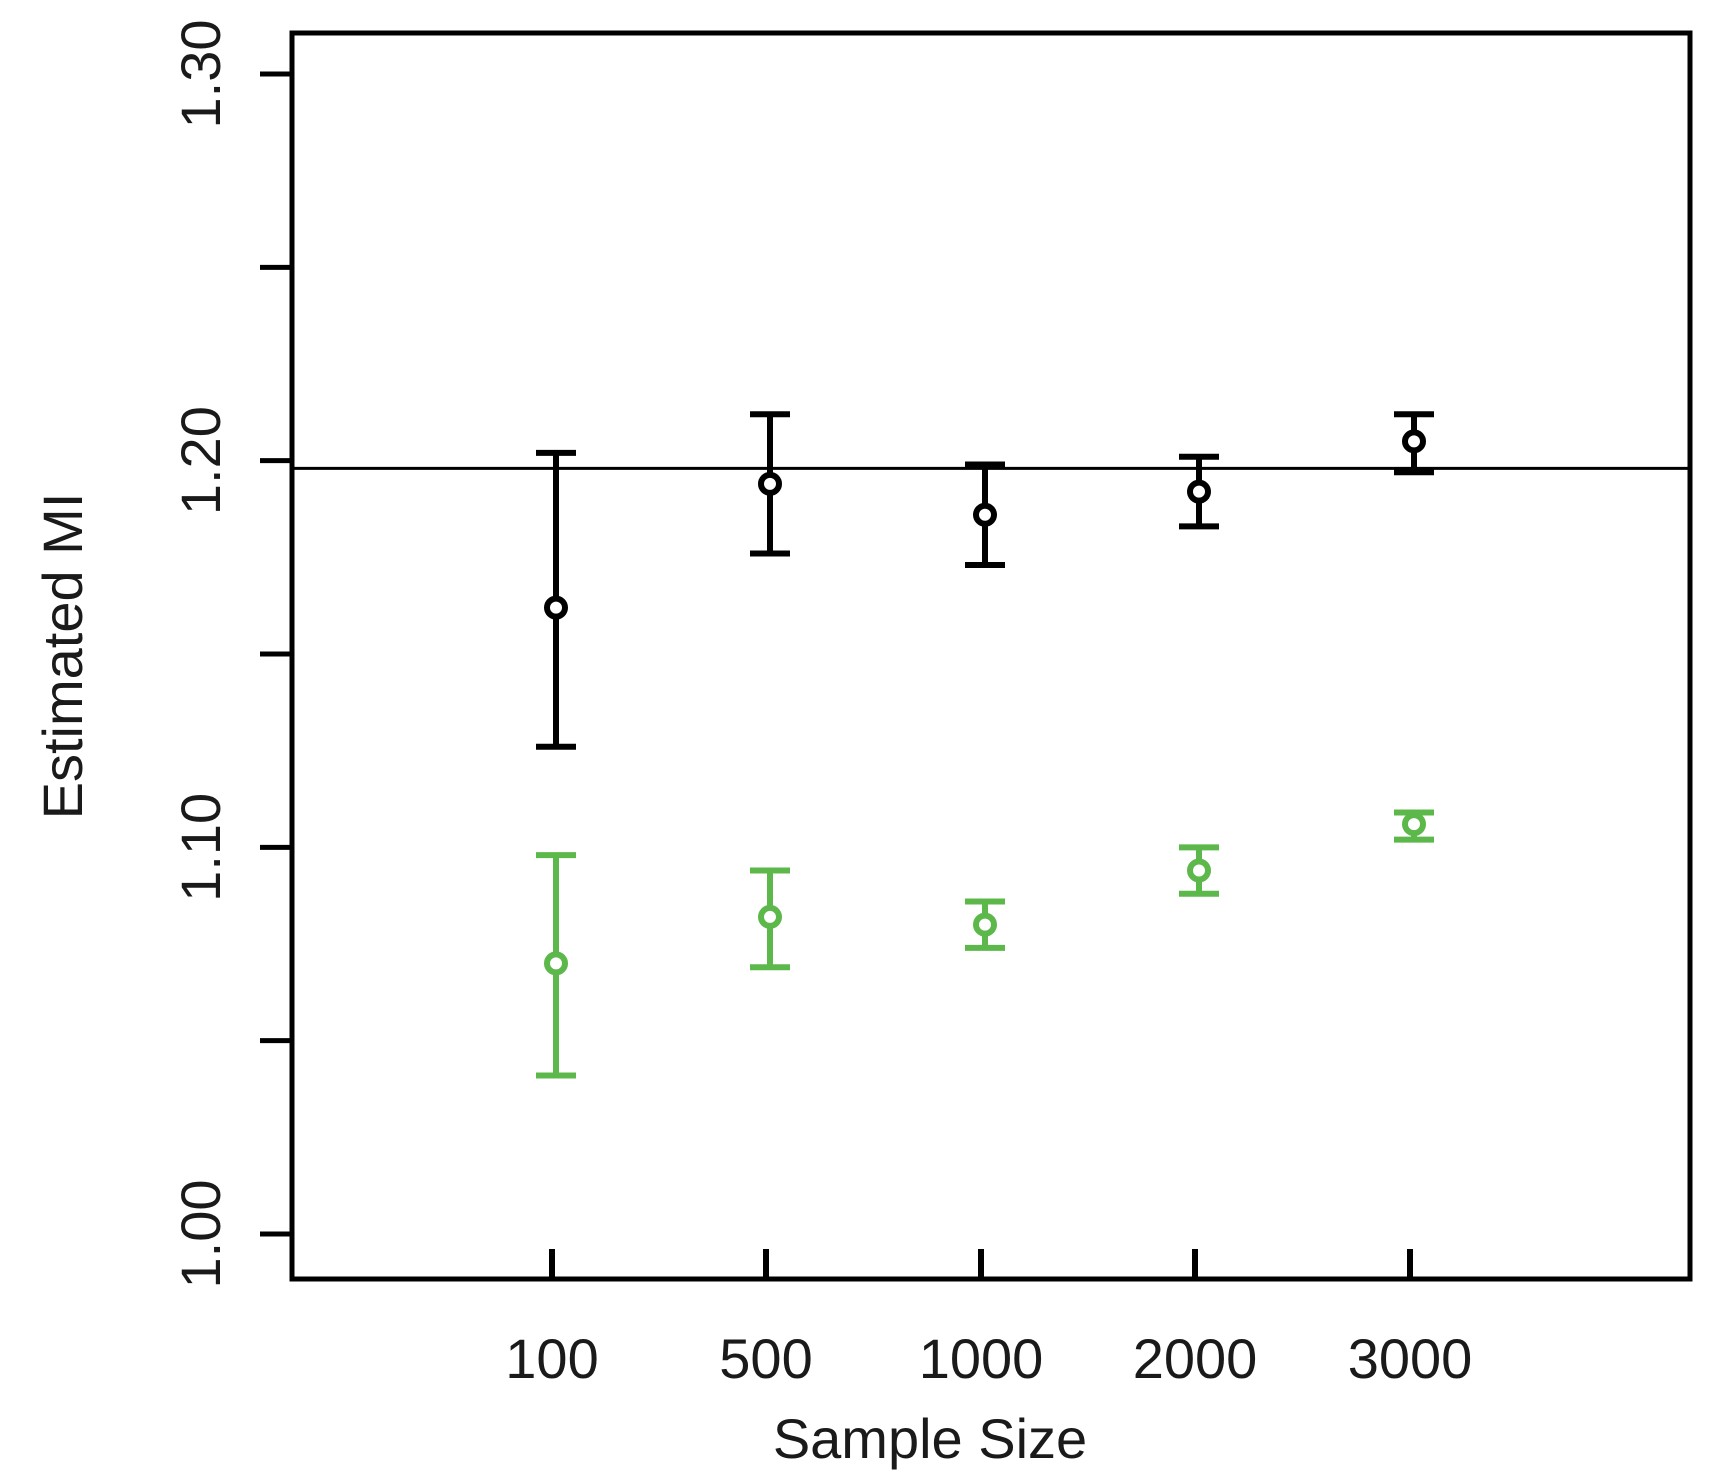 Image resolution: width=1712 pixels, height=1481 pixels. Describe the element at coordinates (200, 460) in the screenshot. I see `y-tick-label: 1.20` at that location.